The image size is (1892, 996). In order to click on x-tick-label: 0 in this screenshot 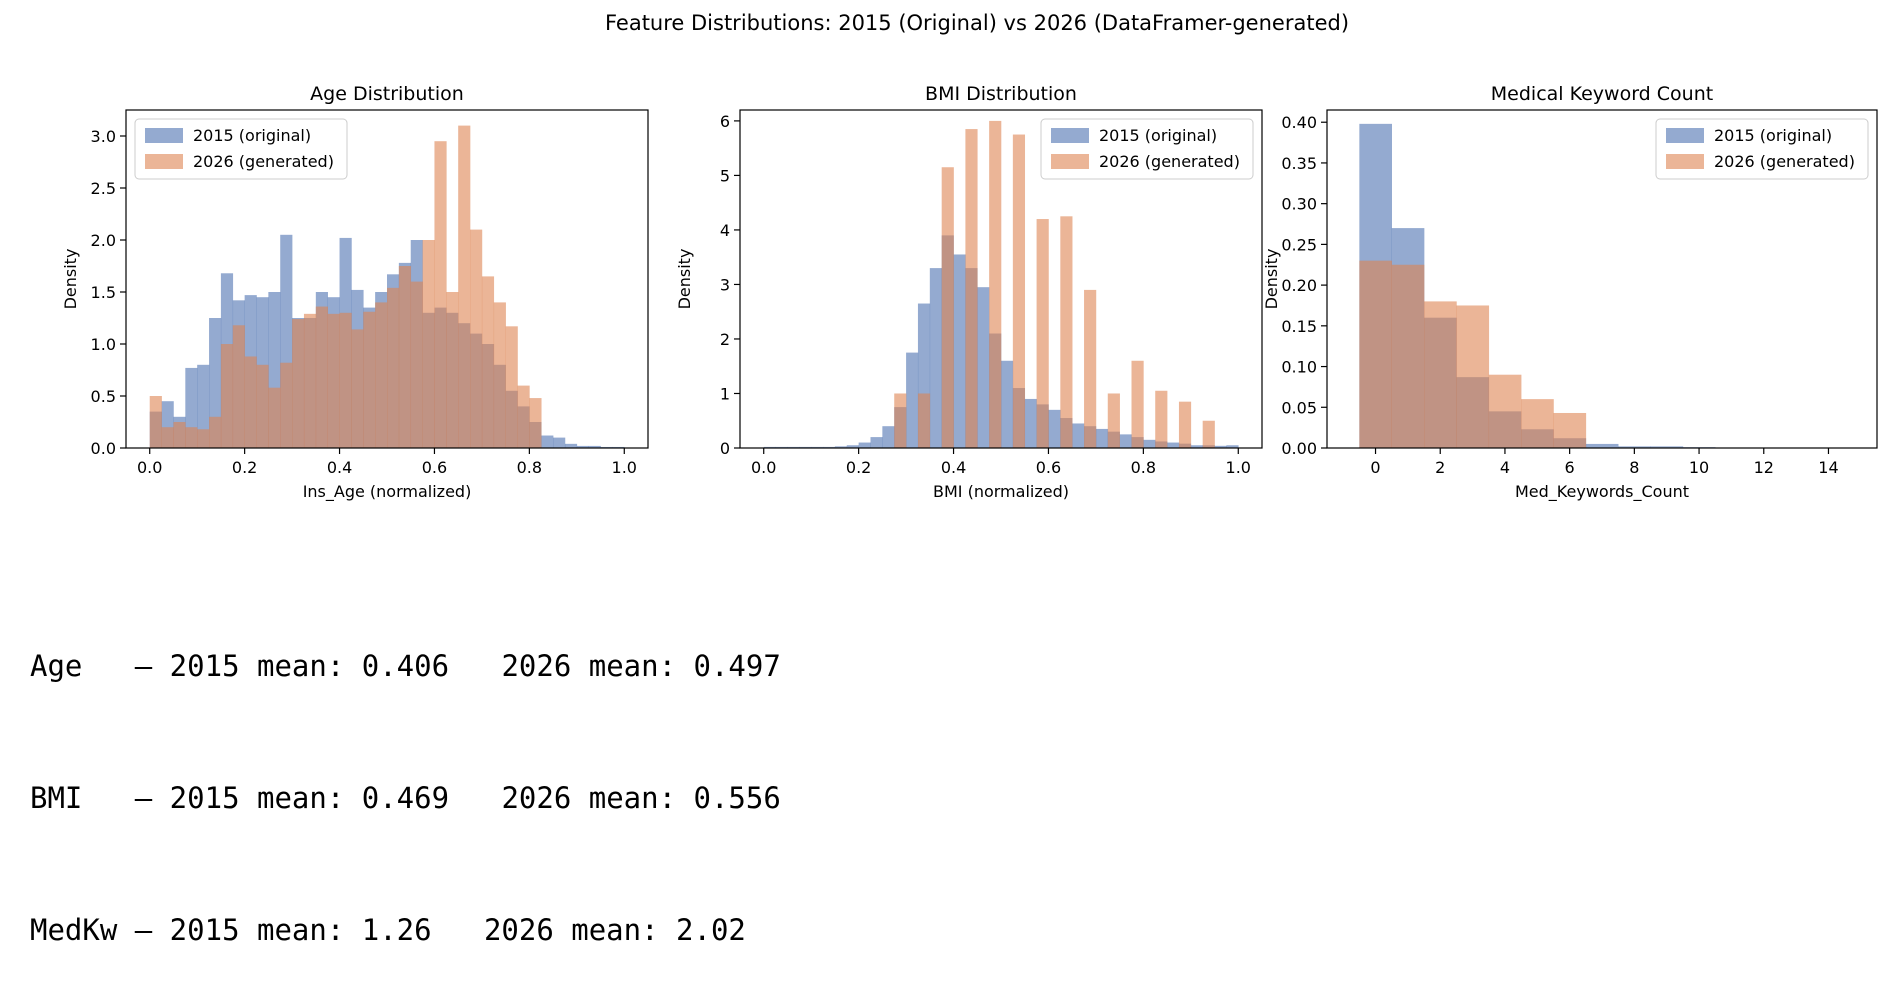, I will do `click(1375, 467)`.